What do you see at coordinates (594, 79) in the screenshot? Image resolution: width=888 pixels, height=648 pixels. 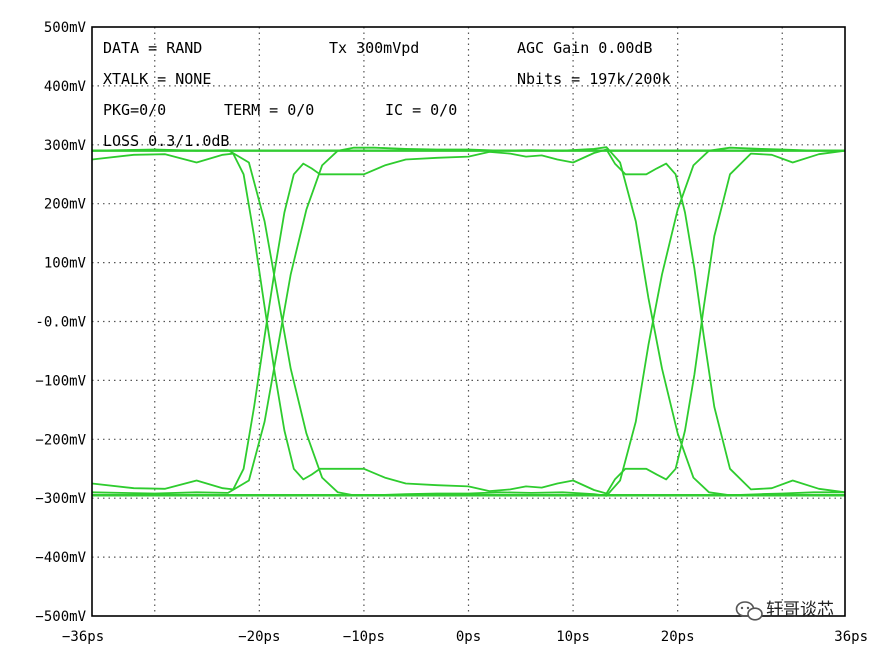 I see `annotation-nbits: Nbits = 197k/200k` at bounding box center [594, 79].